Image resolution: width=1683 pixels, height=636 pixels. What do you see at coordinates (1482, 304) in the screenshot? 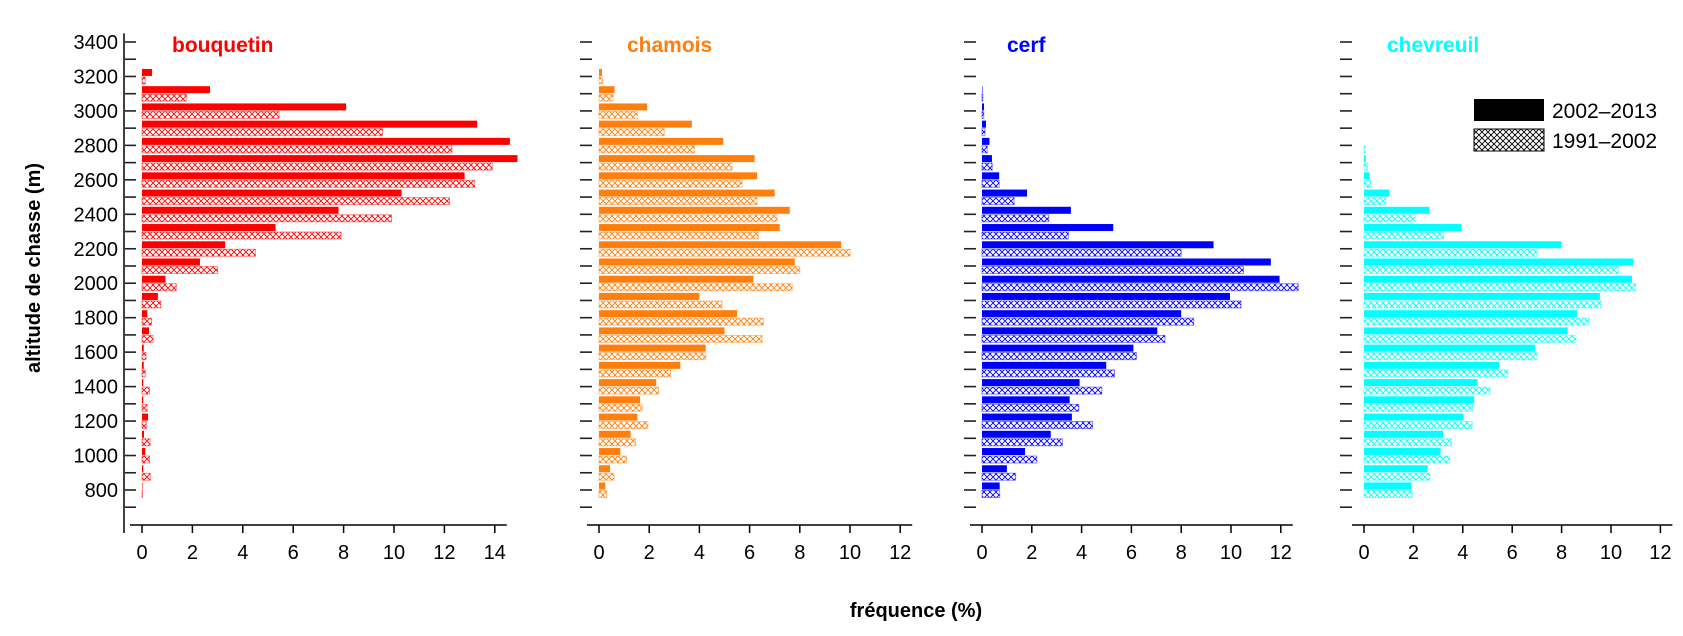
I see `bar-chevreuil-1991-2002-1900` at bounding box center [1482, 304].